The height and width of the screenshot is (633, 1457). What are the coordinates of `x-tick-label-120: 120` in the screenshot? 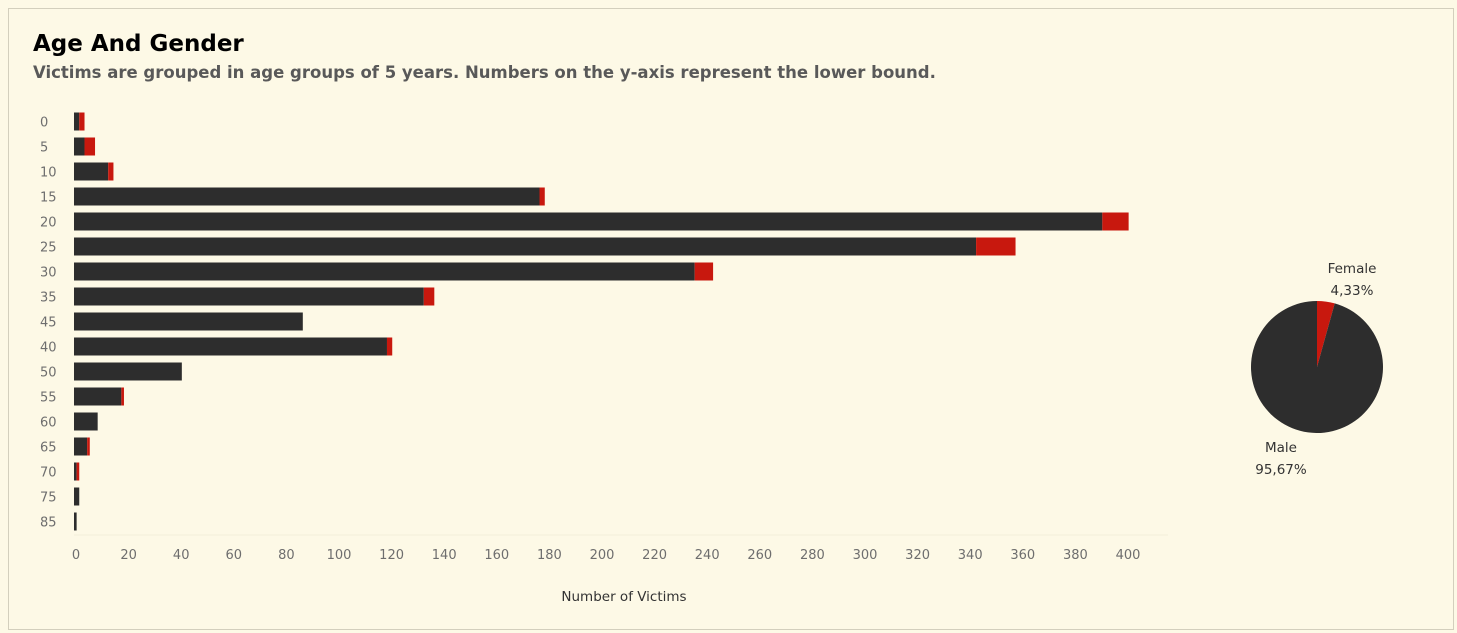 It's located at (391, 555).